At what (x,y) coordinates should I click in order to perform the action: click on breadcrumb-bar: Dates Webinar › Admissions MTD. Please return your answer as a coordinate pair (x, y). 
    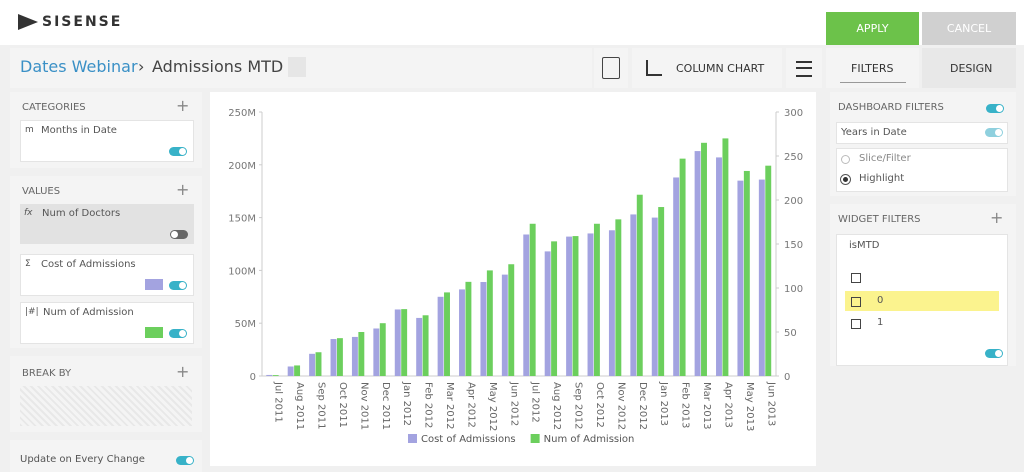
    Looking at the image, I should click on (301, 68).